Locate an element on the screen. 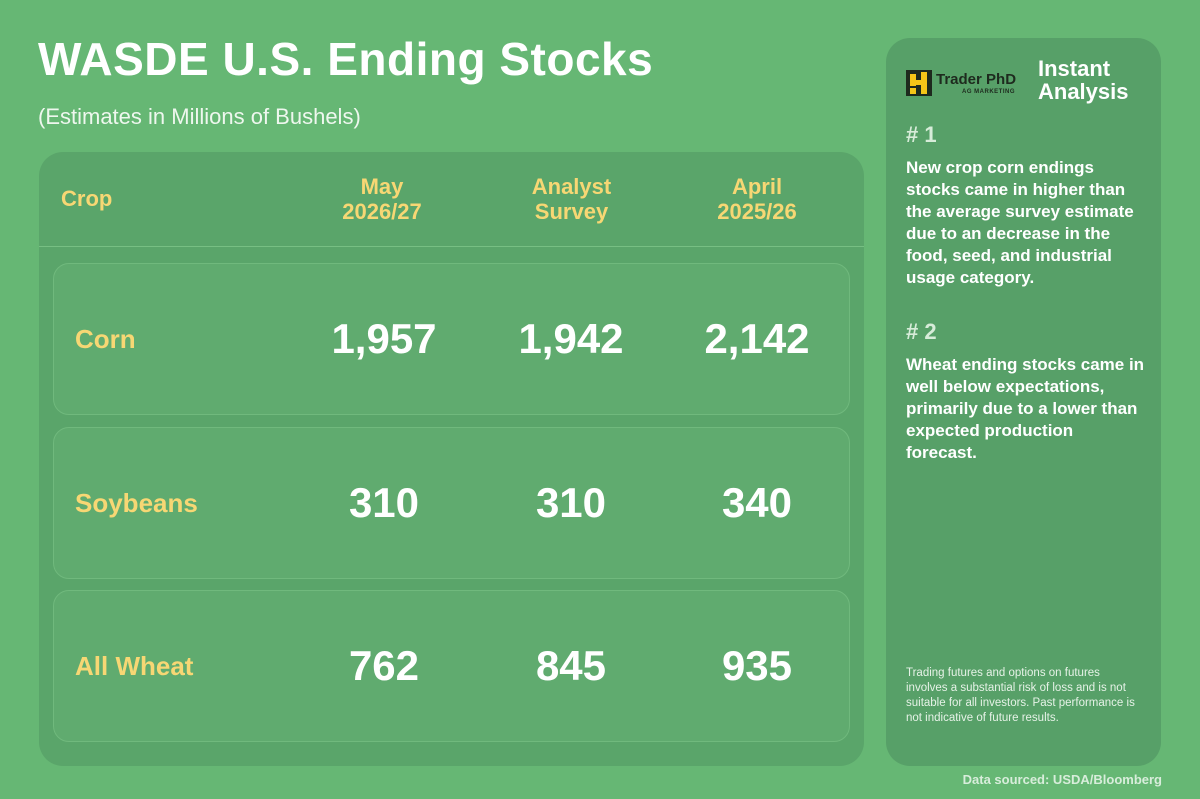 Image resolution: width=1200 pixels, height=799 pixels. value-may: 1,957 is located at coordinates (384, 338).